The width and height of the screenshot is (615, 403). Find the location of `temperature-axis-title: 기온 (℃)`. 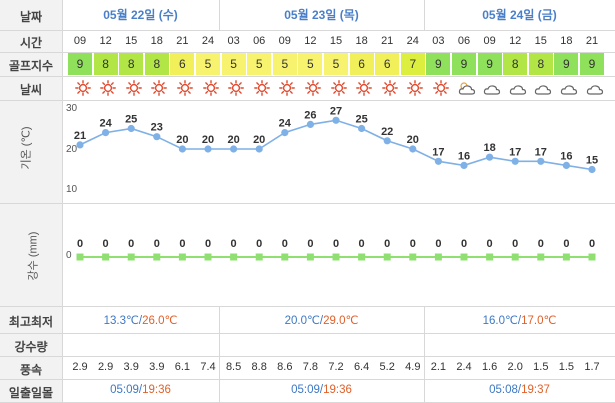

temperature-axis-title: 기온 (℃) is located at coordinates (26, 148).